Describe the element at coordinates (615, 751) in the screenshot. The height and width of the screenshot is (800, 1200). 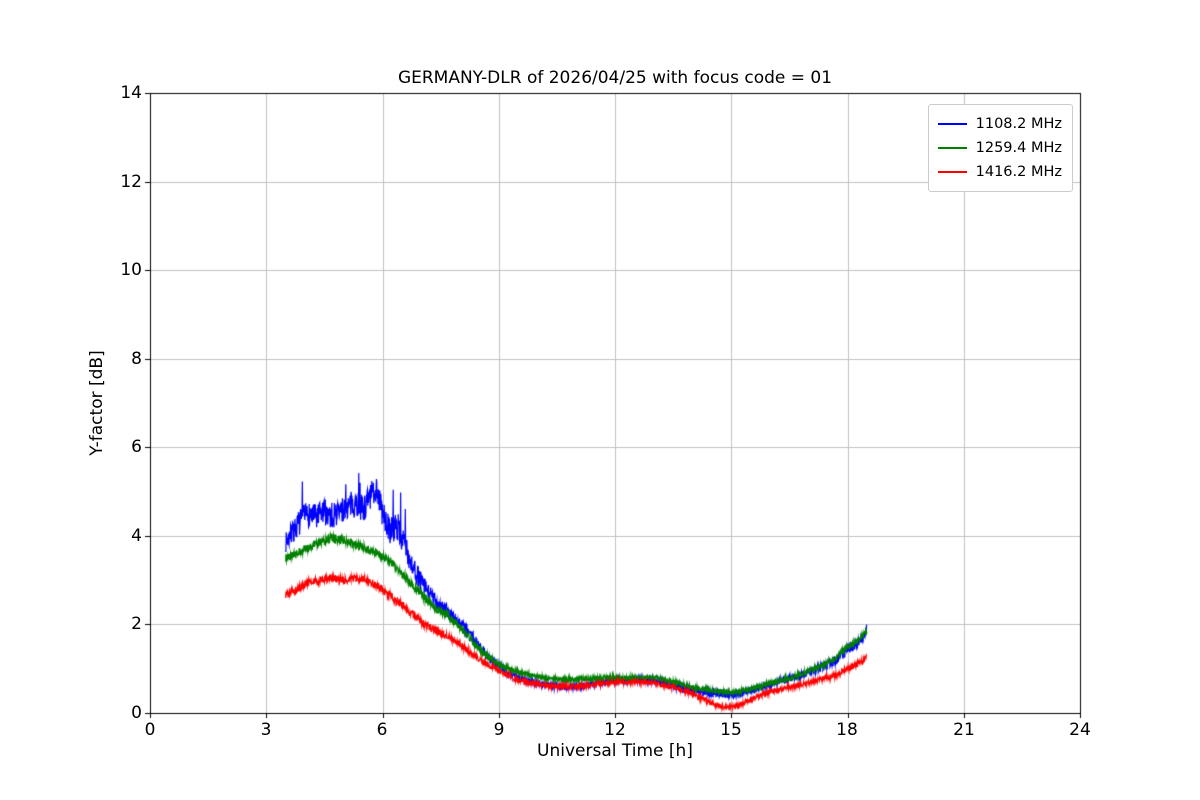
I see `x-axis-label: Universal Time [h]` at that location.